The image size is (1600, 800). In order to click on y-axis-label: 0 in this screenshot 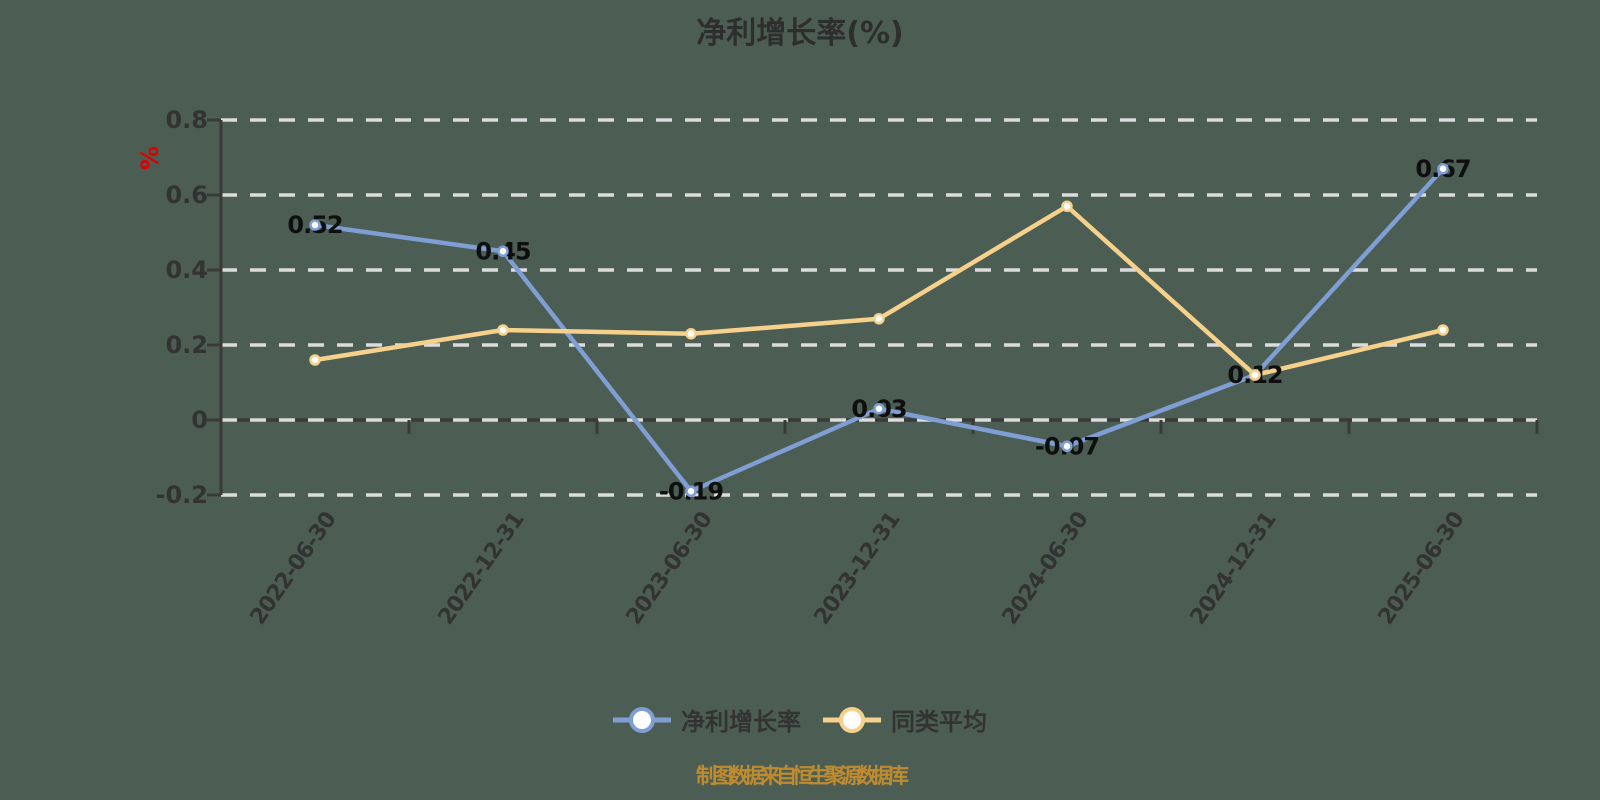, I will do `click(199, 420)`.